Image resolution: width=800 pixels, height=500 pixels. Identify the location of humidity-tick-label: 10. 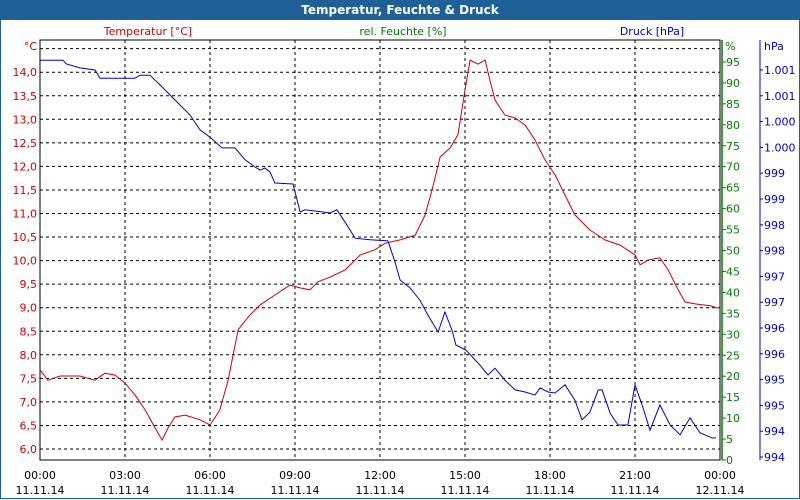
(733, 418).